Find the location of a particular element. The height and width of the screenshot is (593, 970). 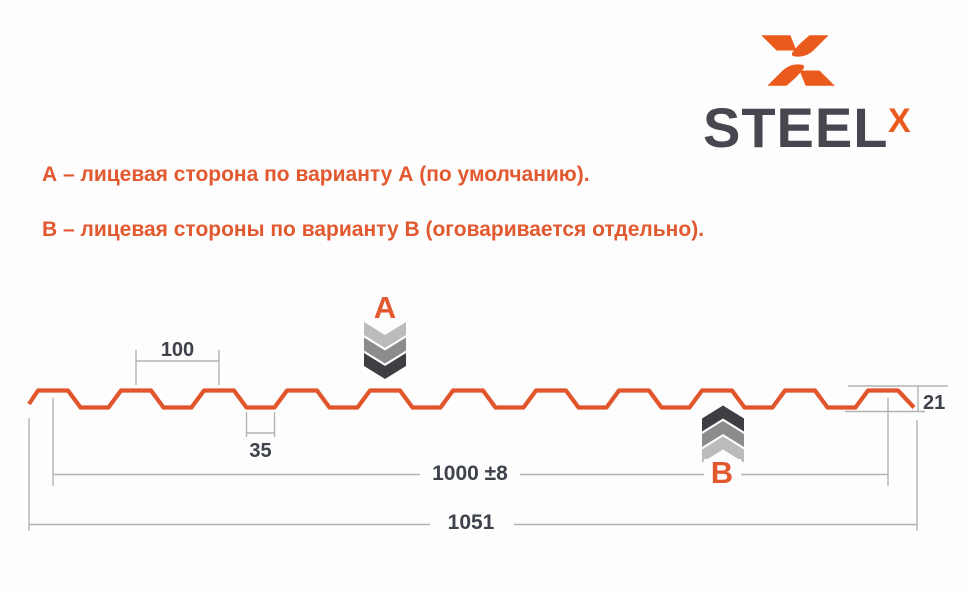

side-b-label: В is located at coordinates (722, 472).